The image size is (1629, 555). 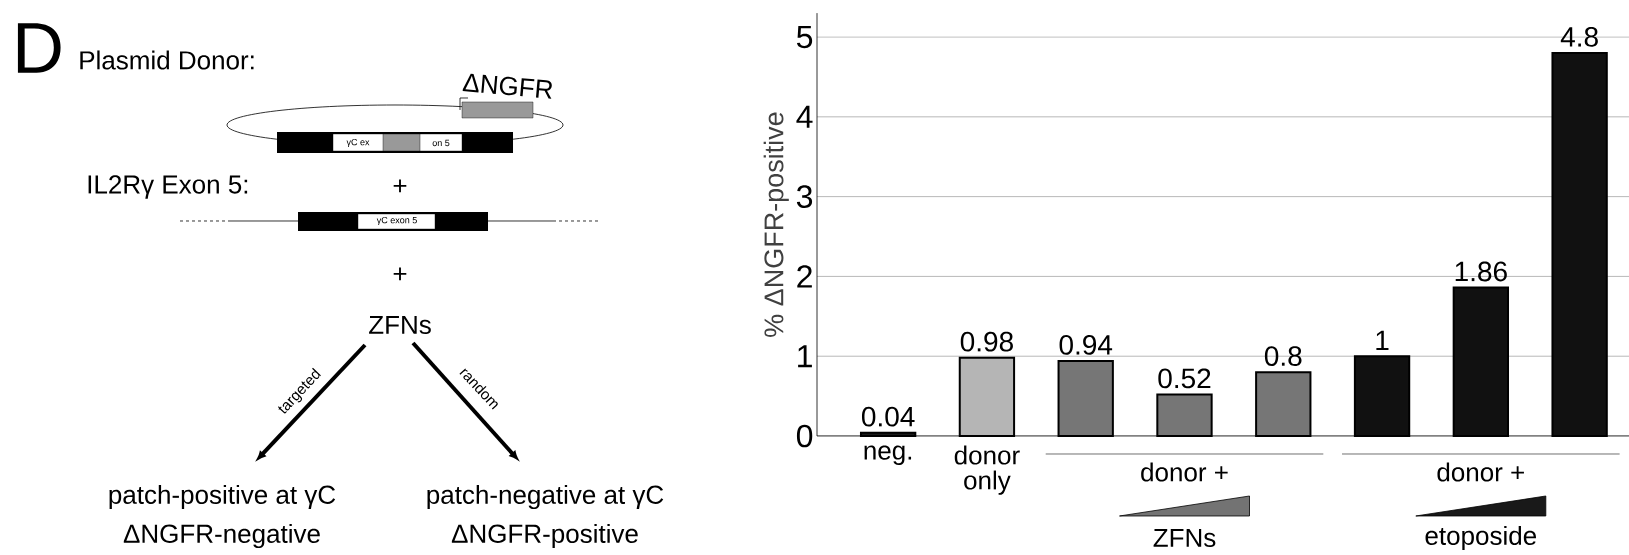 I want to click on data-label: 1.86, so click(x=1481, y=271).